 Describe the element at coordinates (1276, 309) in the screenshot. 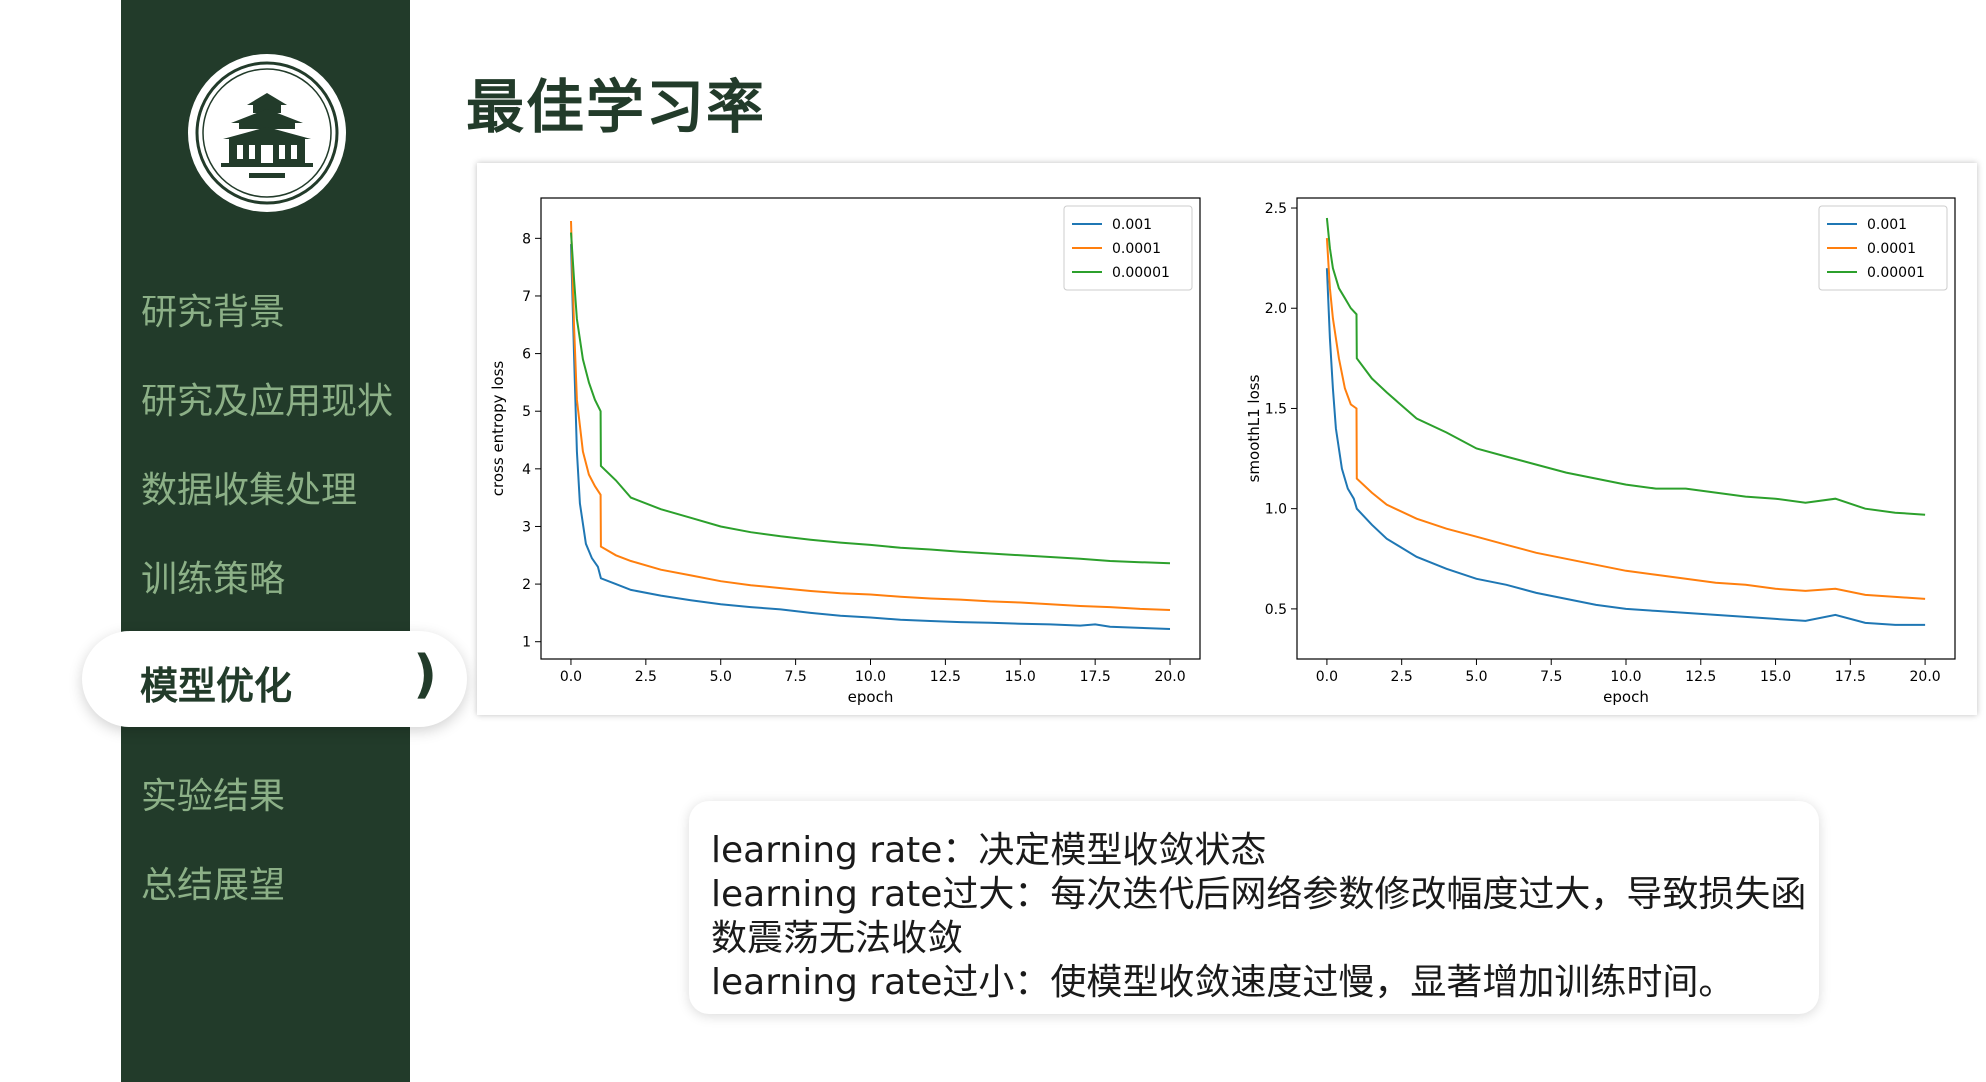

I see `y-tick-label: 2.0` at that location.